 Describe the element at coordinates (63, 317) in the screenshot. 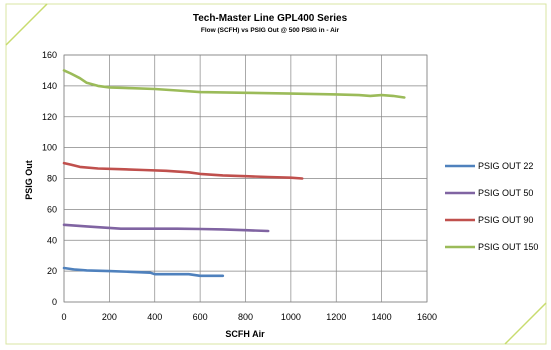

I see `x-tick-label: 0` at that location.